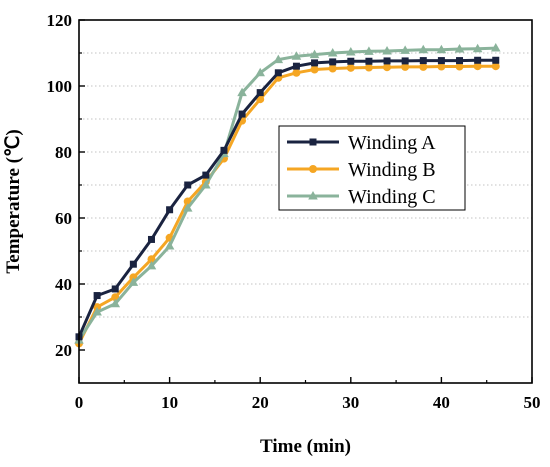 Image resolution: width=550 pixels, height=467 pixels. I want to click on x-tick-label: 20, so click(260, 402).